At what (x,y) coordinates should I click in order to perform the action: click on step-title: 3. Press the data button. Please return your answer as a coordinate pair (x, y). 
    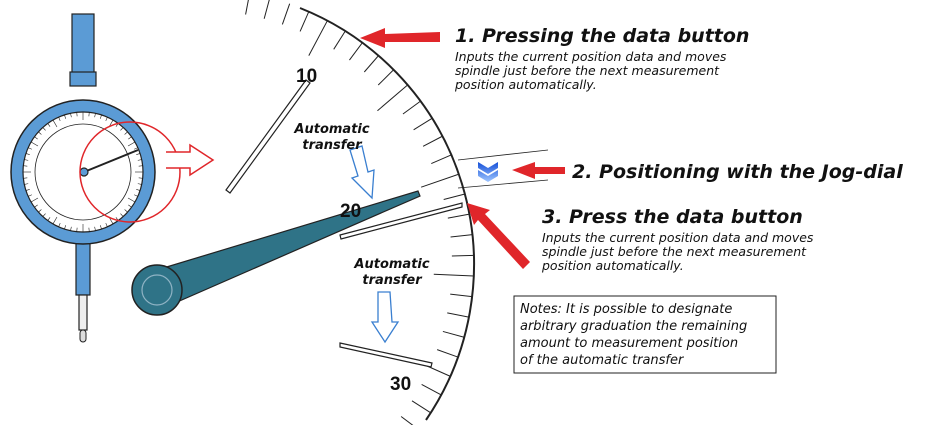
    Looking at the image, I should click on (672, 217).